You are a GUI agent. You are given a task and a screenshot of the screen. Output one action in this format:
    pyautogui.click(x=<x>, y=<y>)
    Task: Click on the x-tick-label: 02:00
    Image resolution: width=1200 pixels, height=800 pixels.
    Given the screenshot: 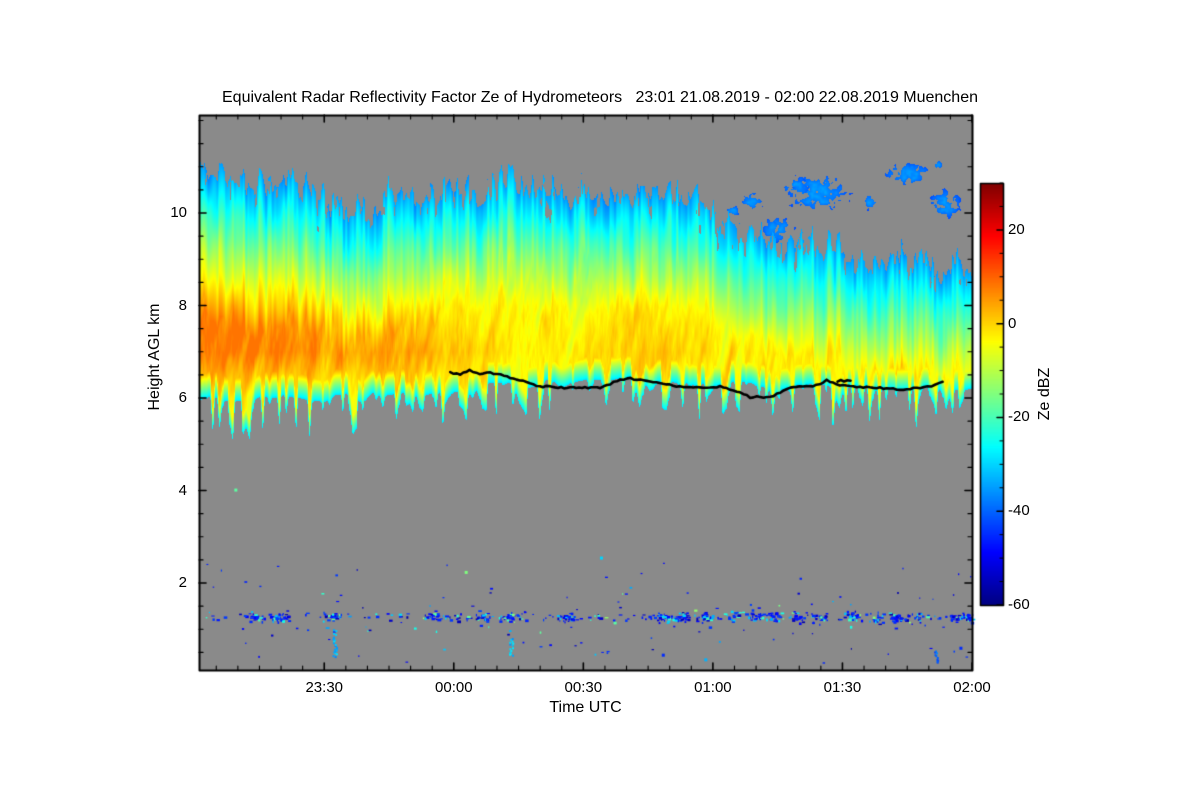 What is the action you would take?
    pyautogui.click(x=972, y=687)
    